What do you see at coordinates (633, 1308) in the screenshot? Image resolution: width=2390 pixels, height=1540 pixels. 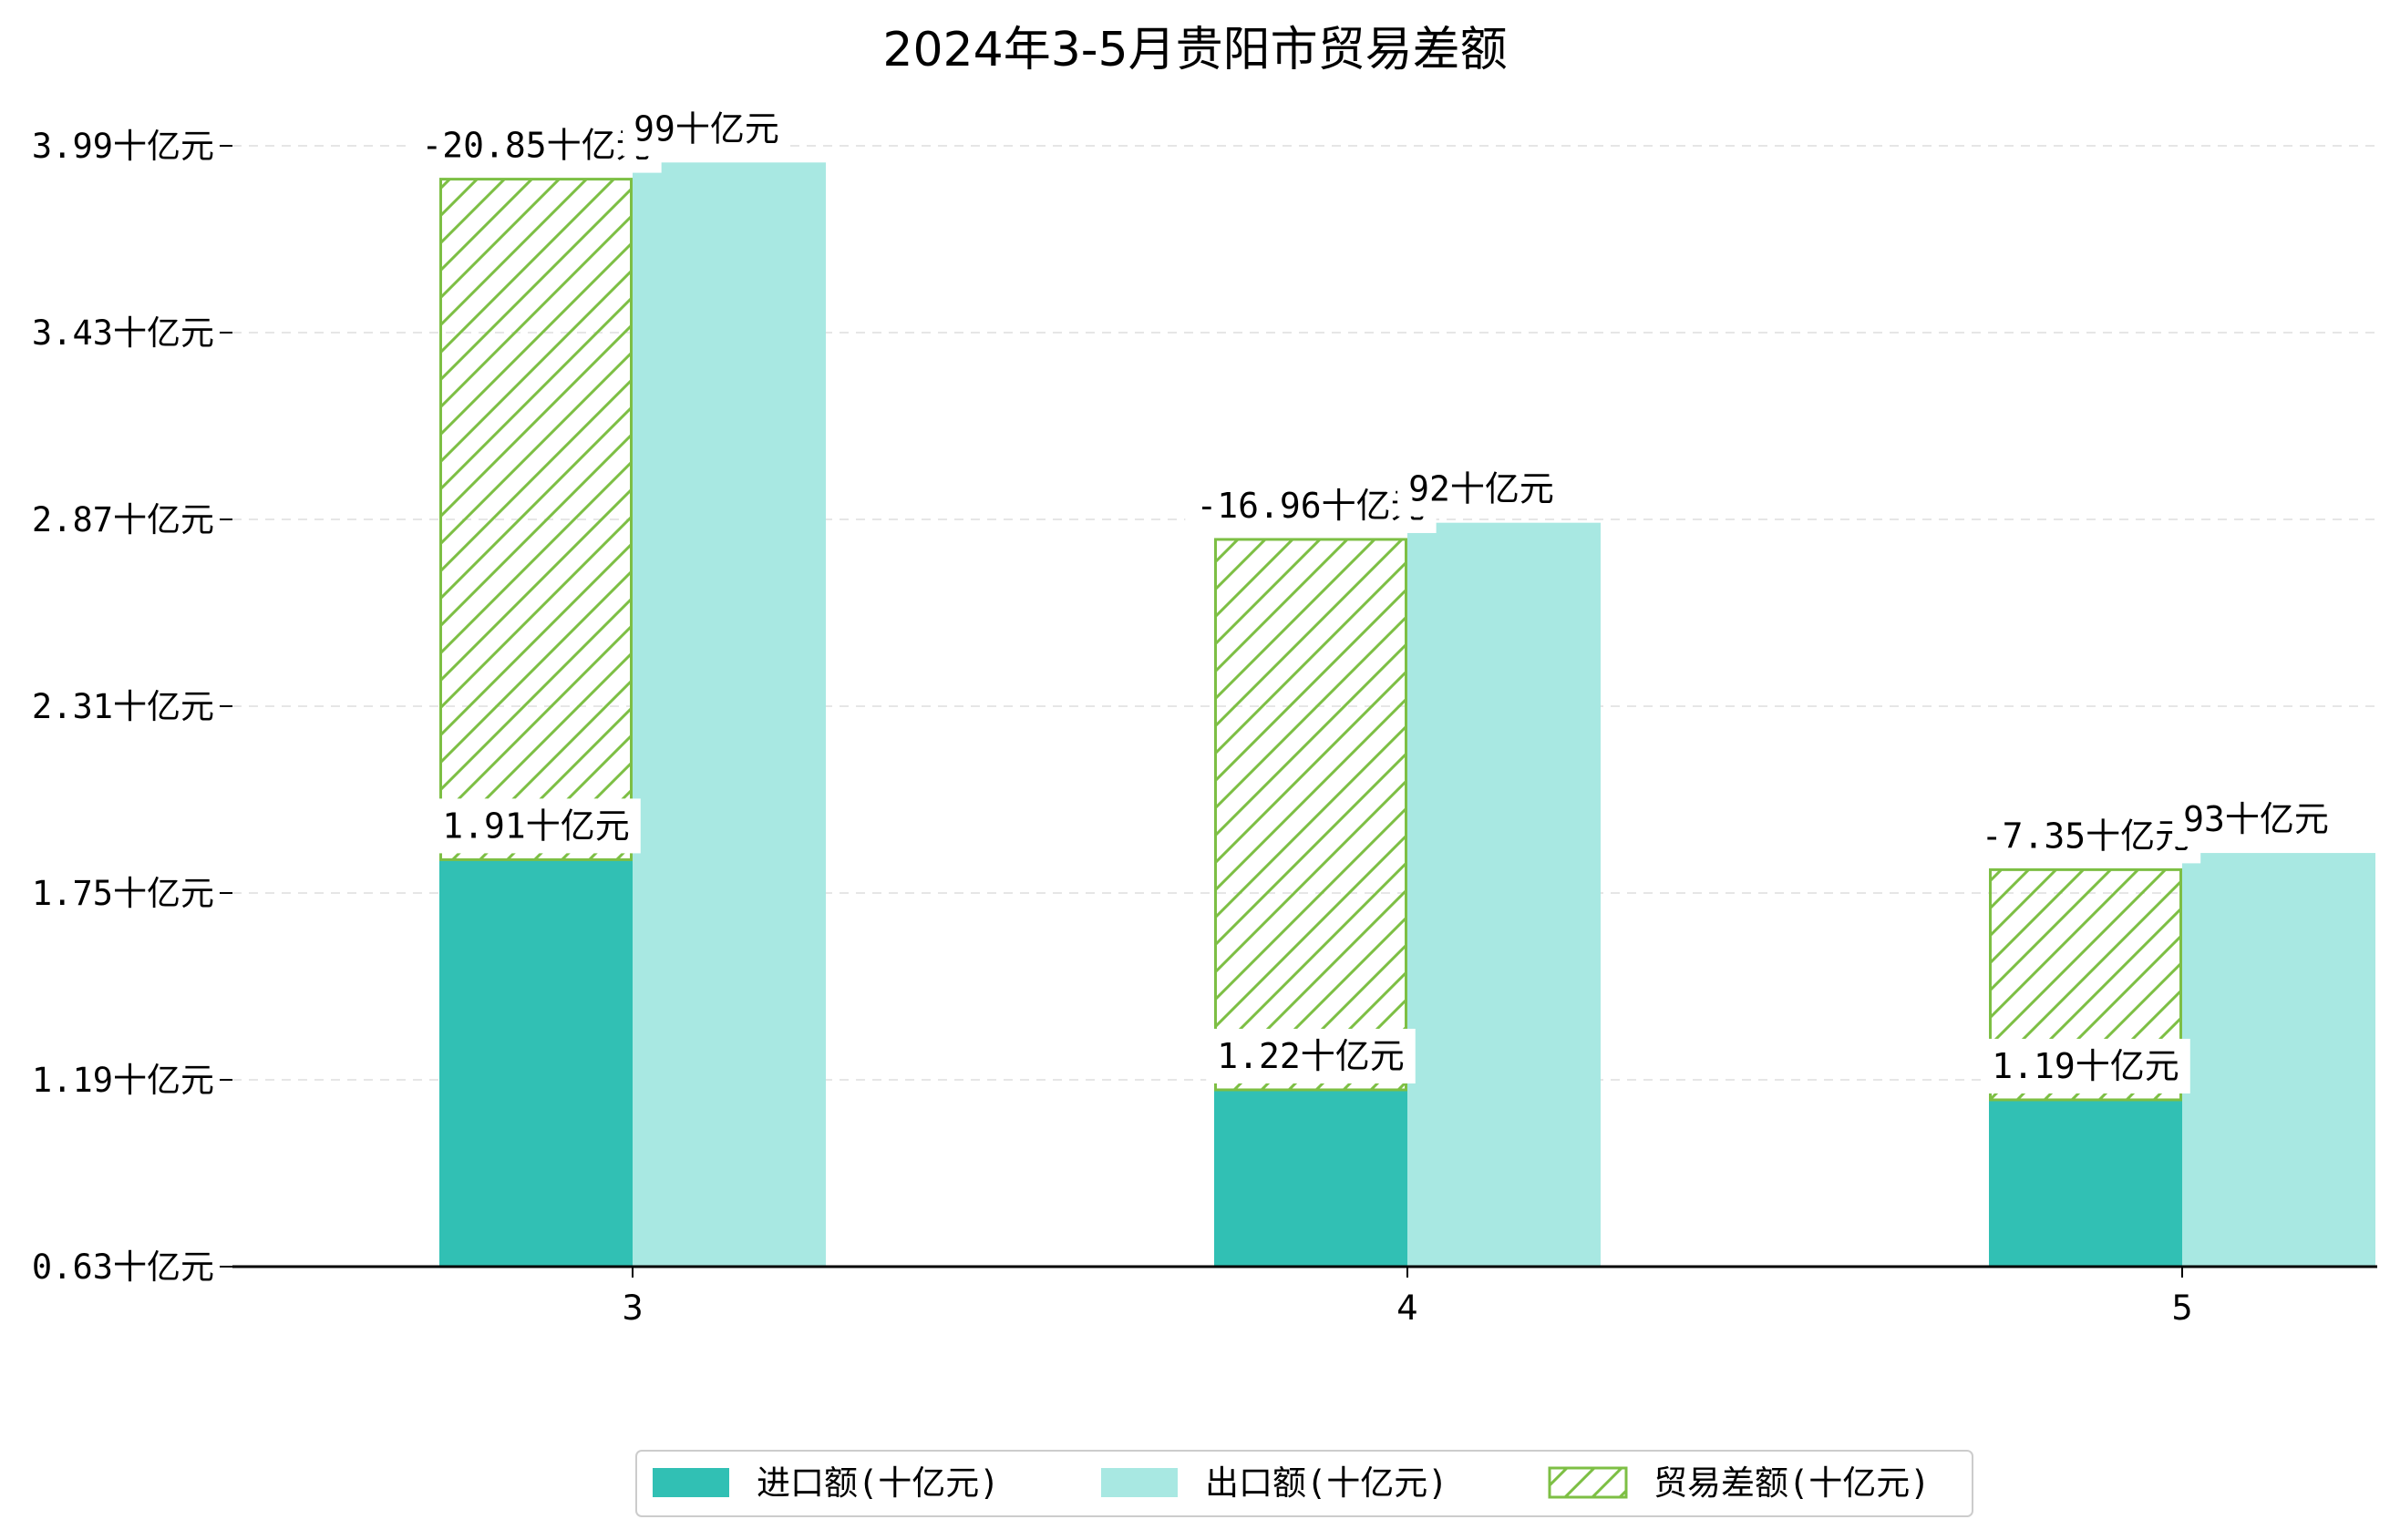 I see `x-tick-label: 3` at bounding box center [633, 1308].